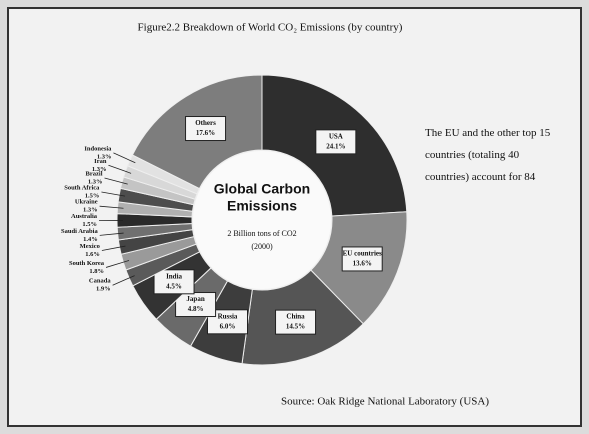 The width and height of the screenshot is (589, 434). I want to click on value-label: 13.6%, so click(362, 264).